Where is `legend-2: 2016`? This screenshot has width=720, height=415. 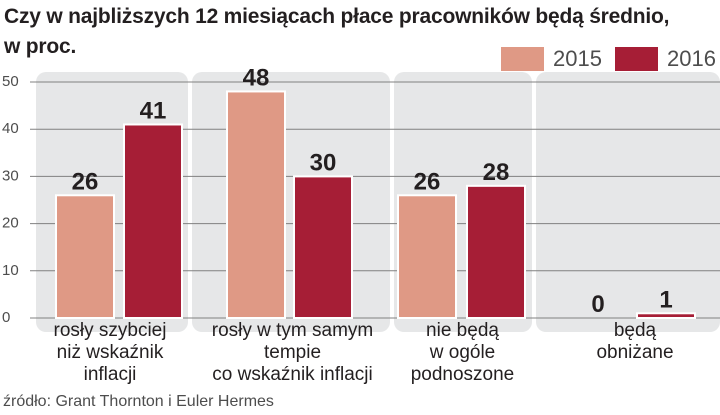 legend-2: 2016 is located at coordinates (665, 59).